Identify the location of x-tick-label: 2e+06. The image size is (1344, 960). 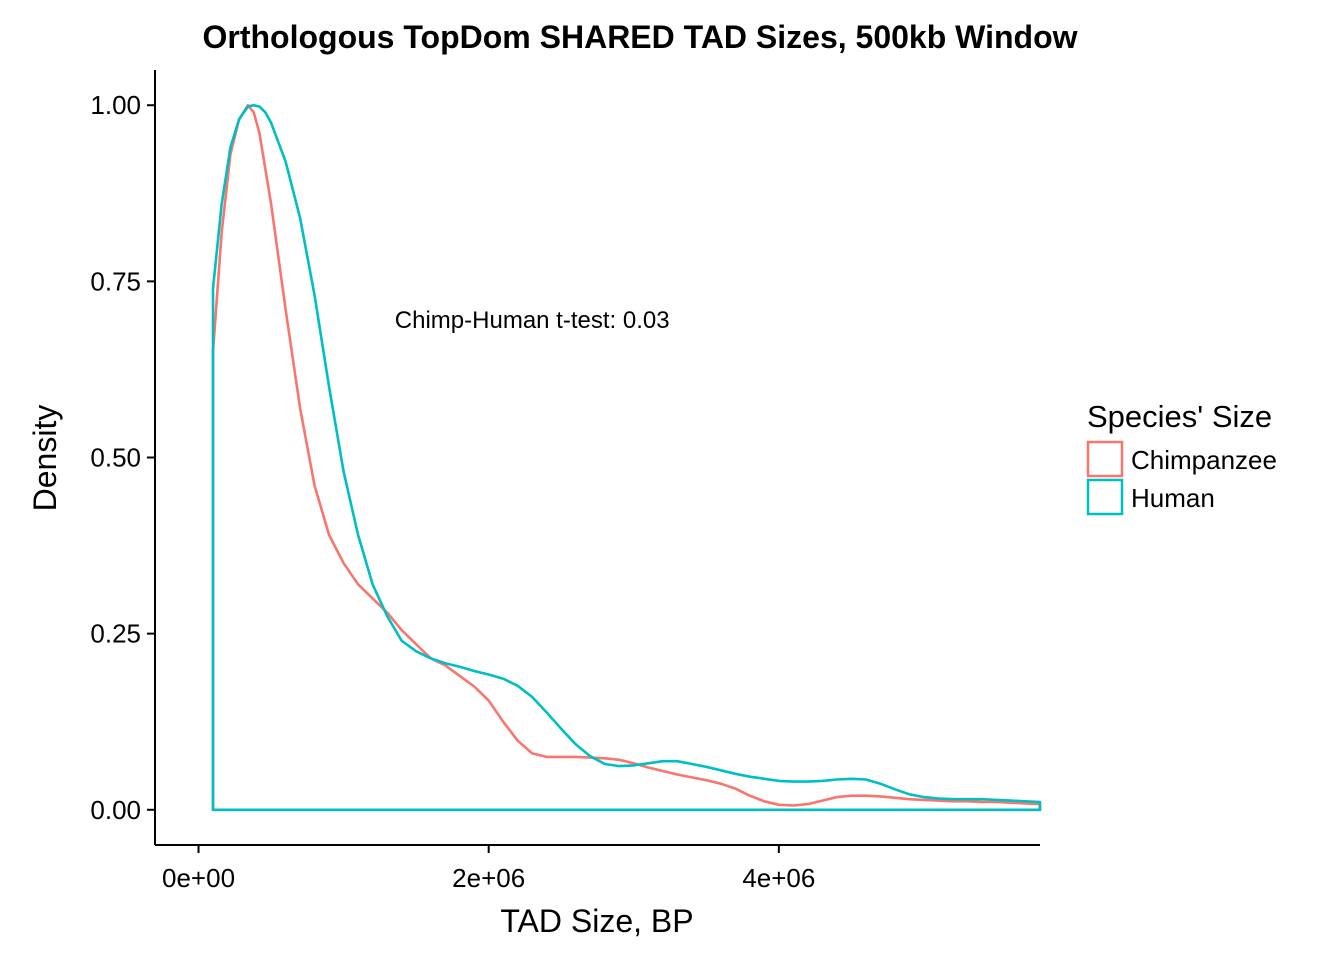
(488, 878).